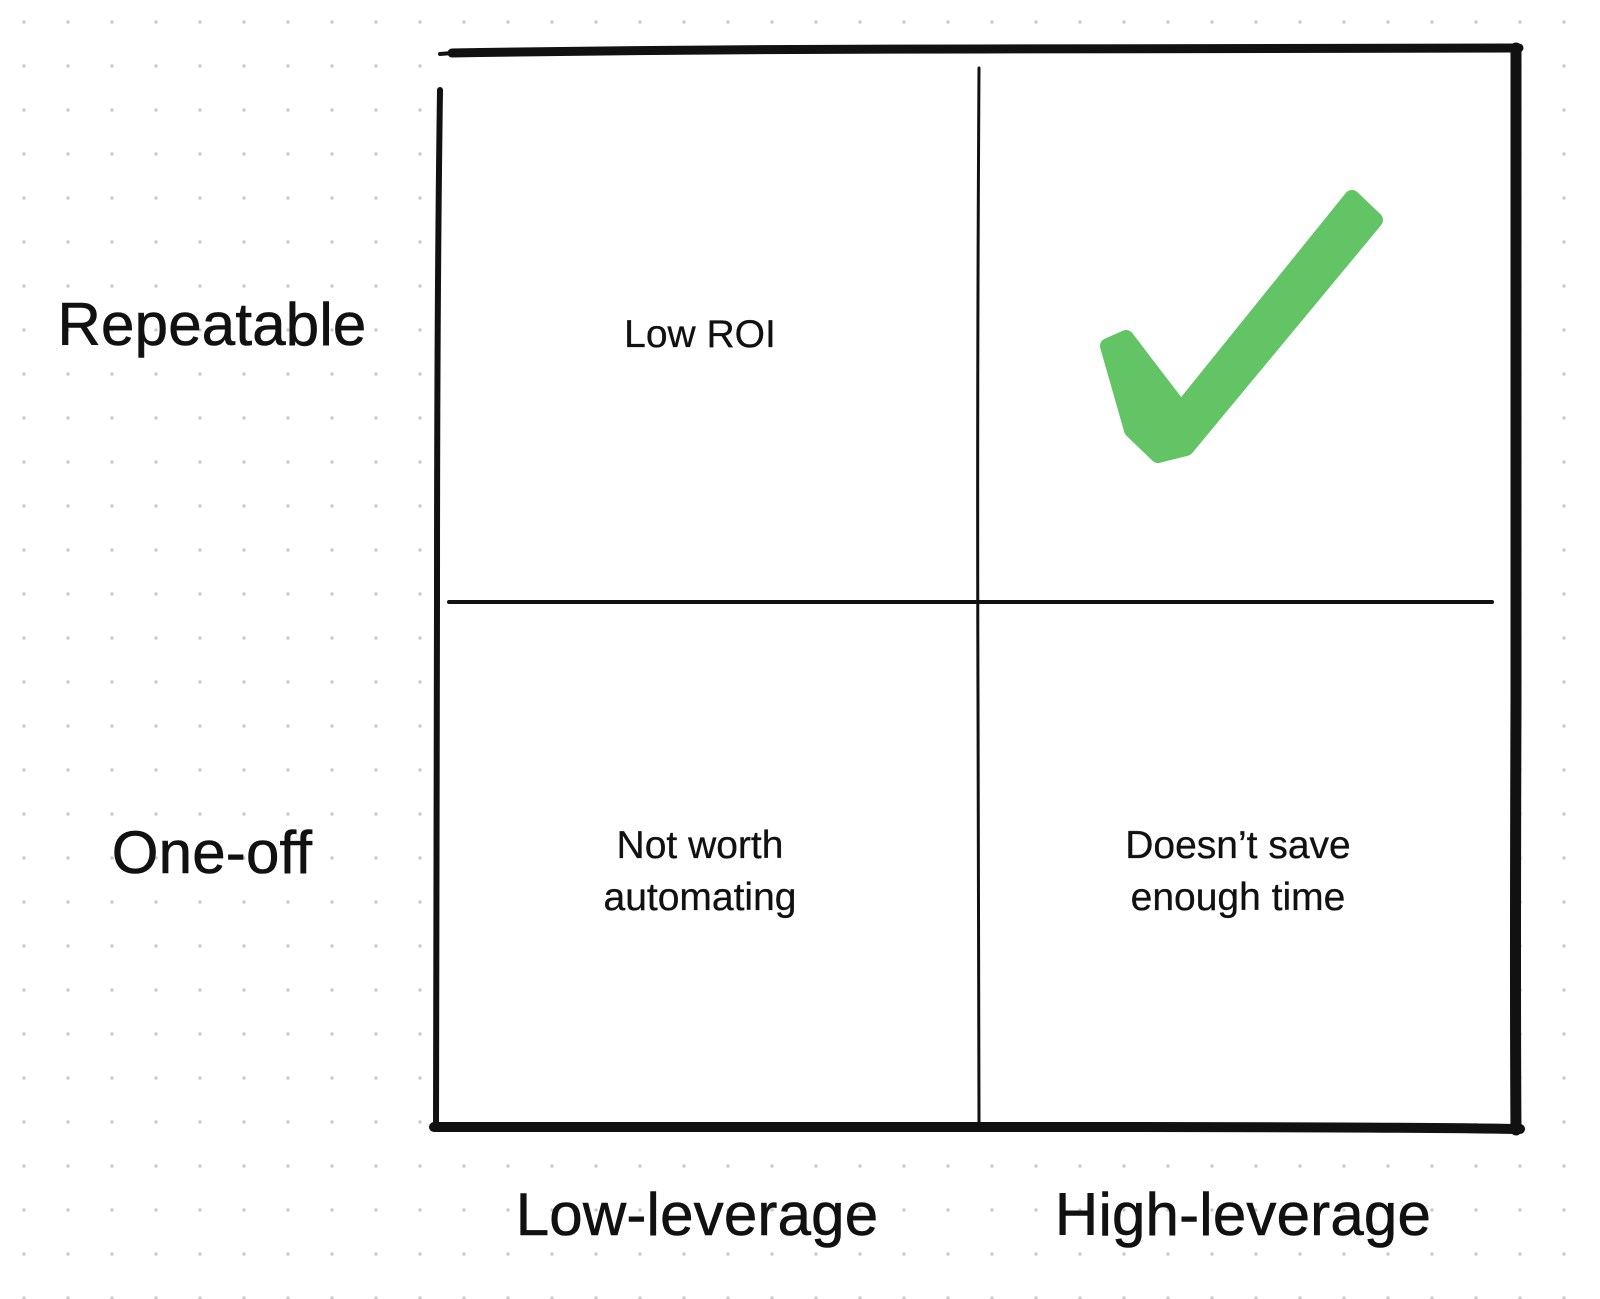 This screenshot has width=1600, height=1299. I want to click on quadrant-bottom-right-line-1: Doesn’t save, so click(1238, 845).